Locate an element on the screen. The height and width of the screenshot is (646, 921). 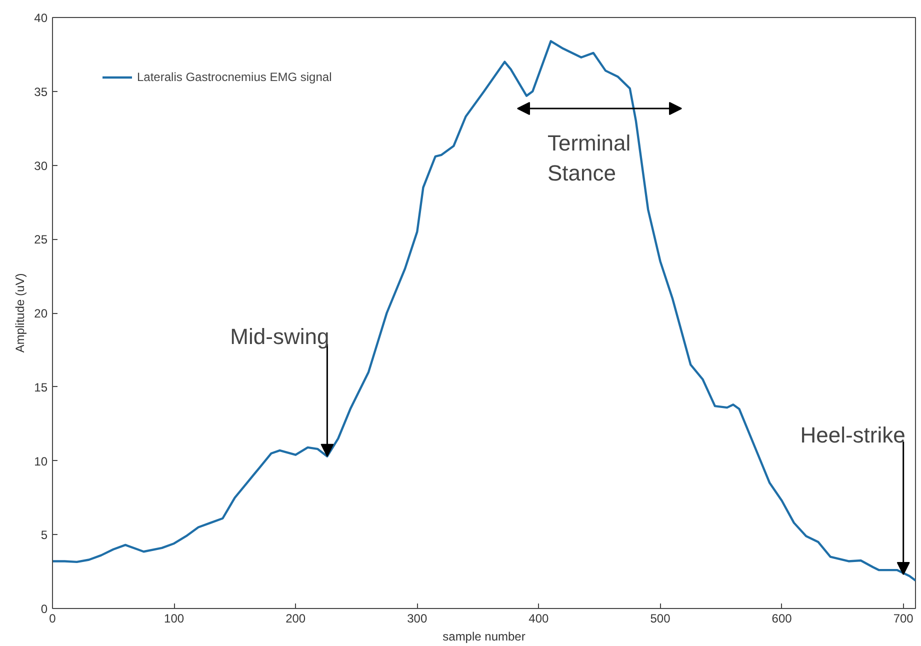
annotation: Mid-swing is located at coordinates (280, 337).